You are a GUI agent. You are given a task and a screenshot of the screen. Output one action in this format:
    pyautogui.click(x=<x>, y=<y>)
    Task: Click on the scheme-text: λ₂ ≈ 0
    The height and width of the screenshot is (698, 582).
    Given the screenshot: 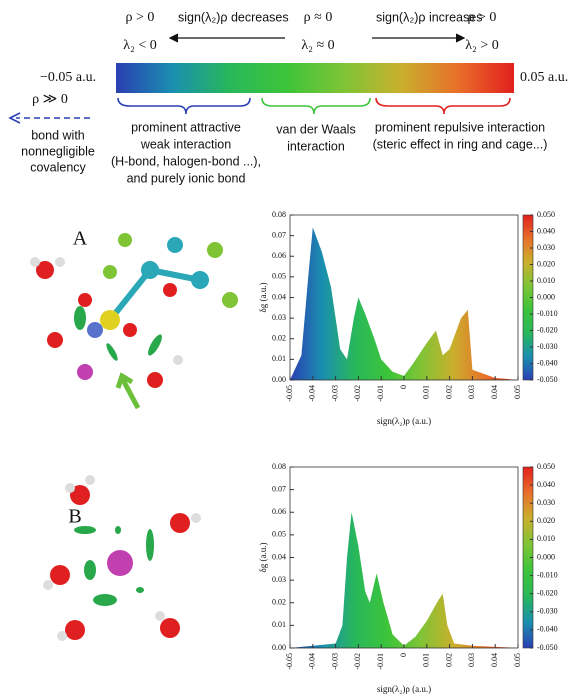 What is the action you would take?
    pyautogui.click(x=317, y=45)
    